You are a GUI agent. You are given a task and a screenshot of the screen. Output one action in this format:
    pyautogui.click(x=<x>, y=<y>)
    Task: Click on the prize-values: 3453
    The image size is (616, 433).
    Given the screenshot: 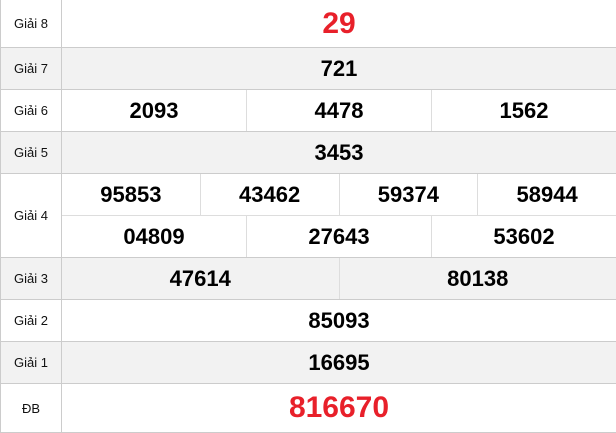 What is the action you would take?
    pyautogui.click(x=339, y=152)
    